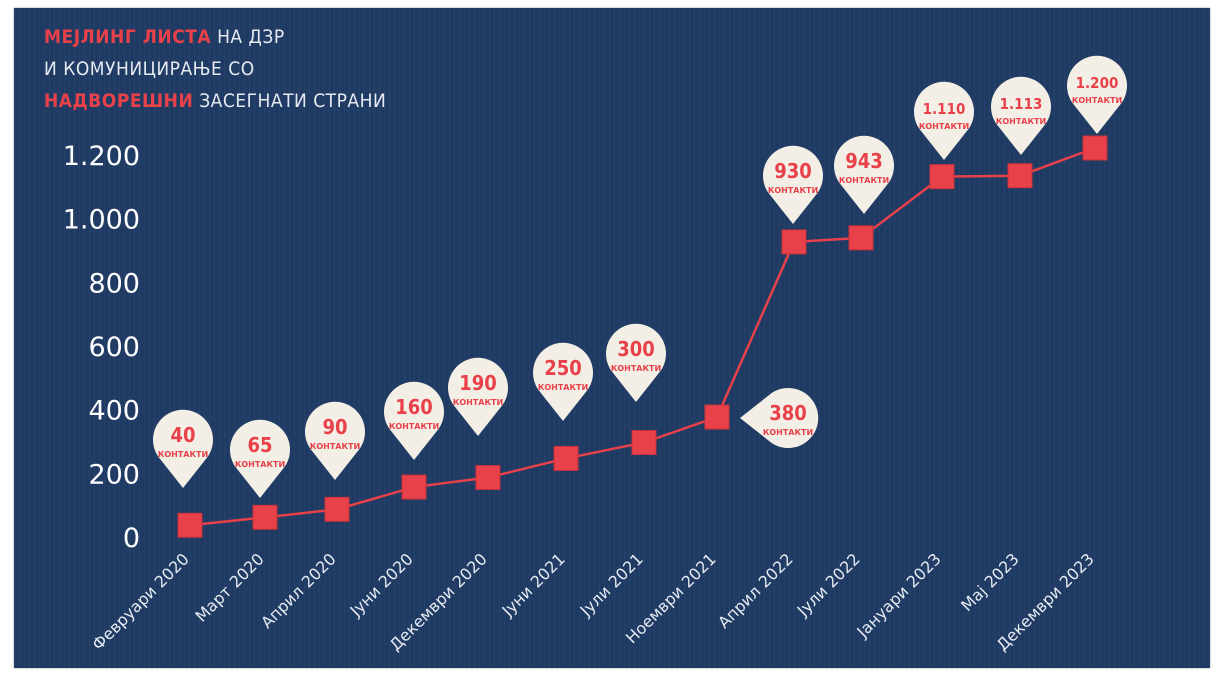 The height and width of the screenshot is (683, 1221). What do you see at coordinates (259, 445) in the screenshot?
I see `data-label-value: 65` at bounding box center [259, 445].